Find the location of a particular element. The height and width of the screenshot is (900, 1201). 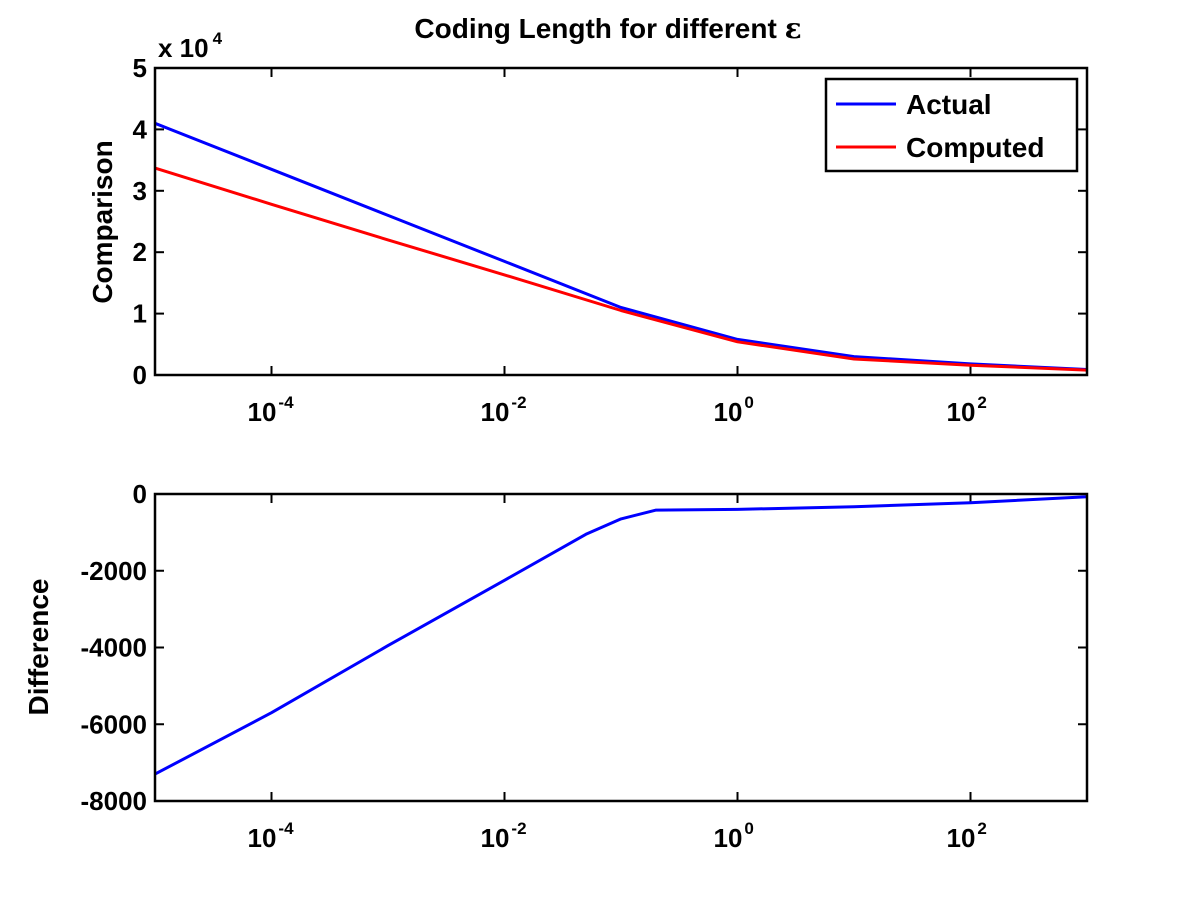

y-tick-label: -2000 is located at coordinates (114, 571).